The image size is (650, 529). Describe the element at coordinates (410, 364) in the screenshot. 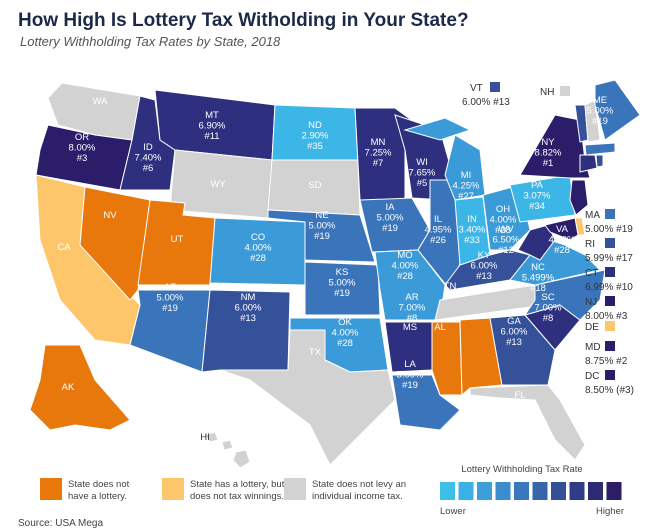

I see `state-label: LA` at that location.